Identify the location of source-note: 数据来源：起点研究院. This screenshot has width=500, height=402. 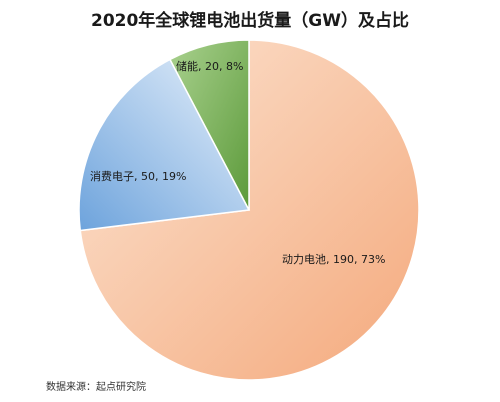
(96, 387).